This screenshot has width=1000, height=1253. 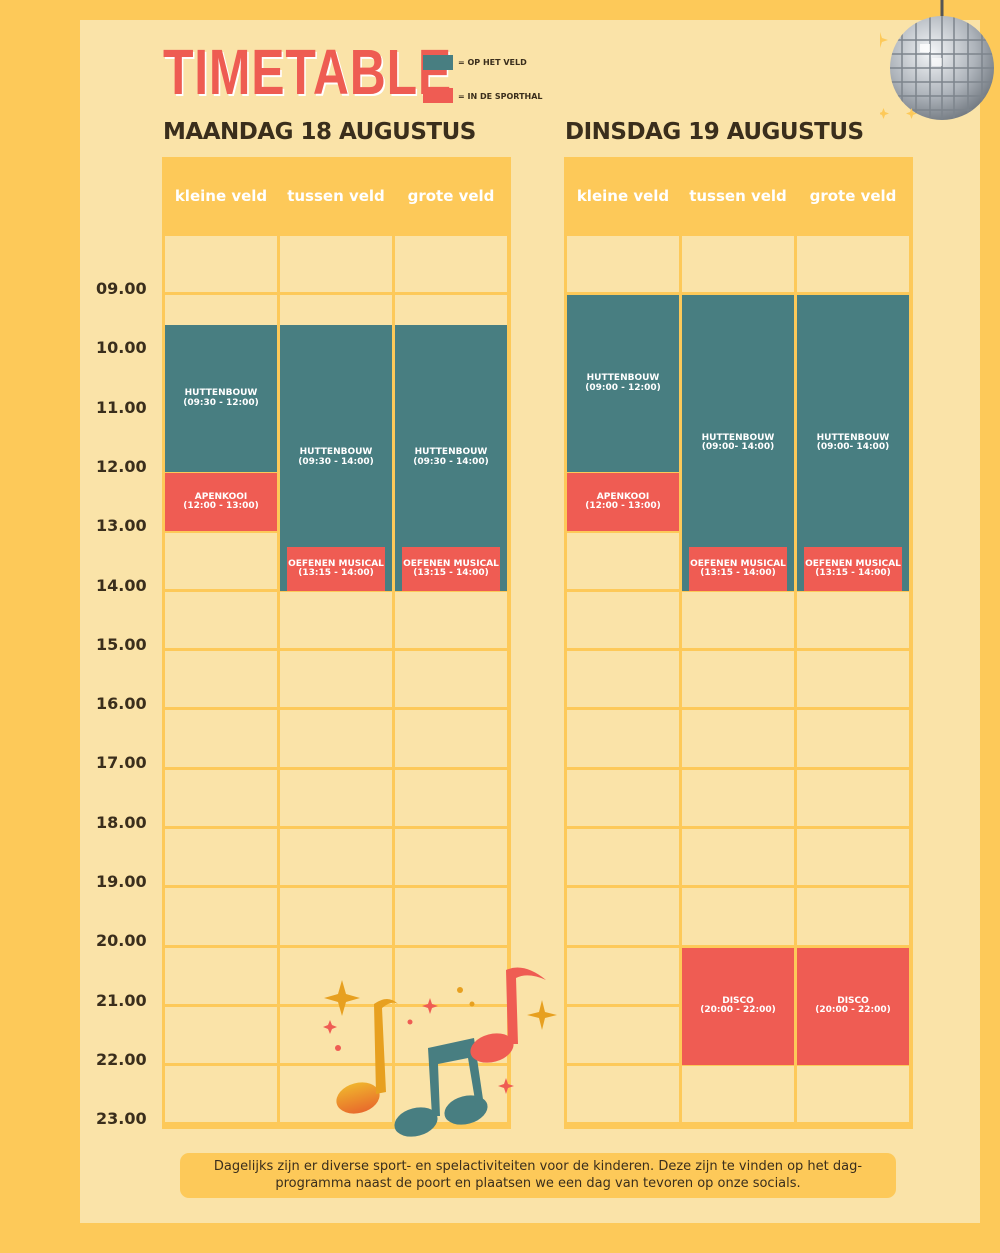 What do you see at coordinates (500, 96) in the screenshot?
I see `legend-label-sporthal: = IN DE SPORTHAL` at bounding box center [500, 96].